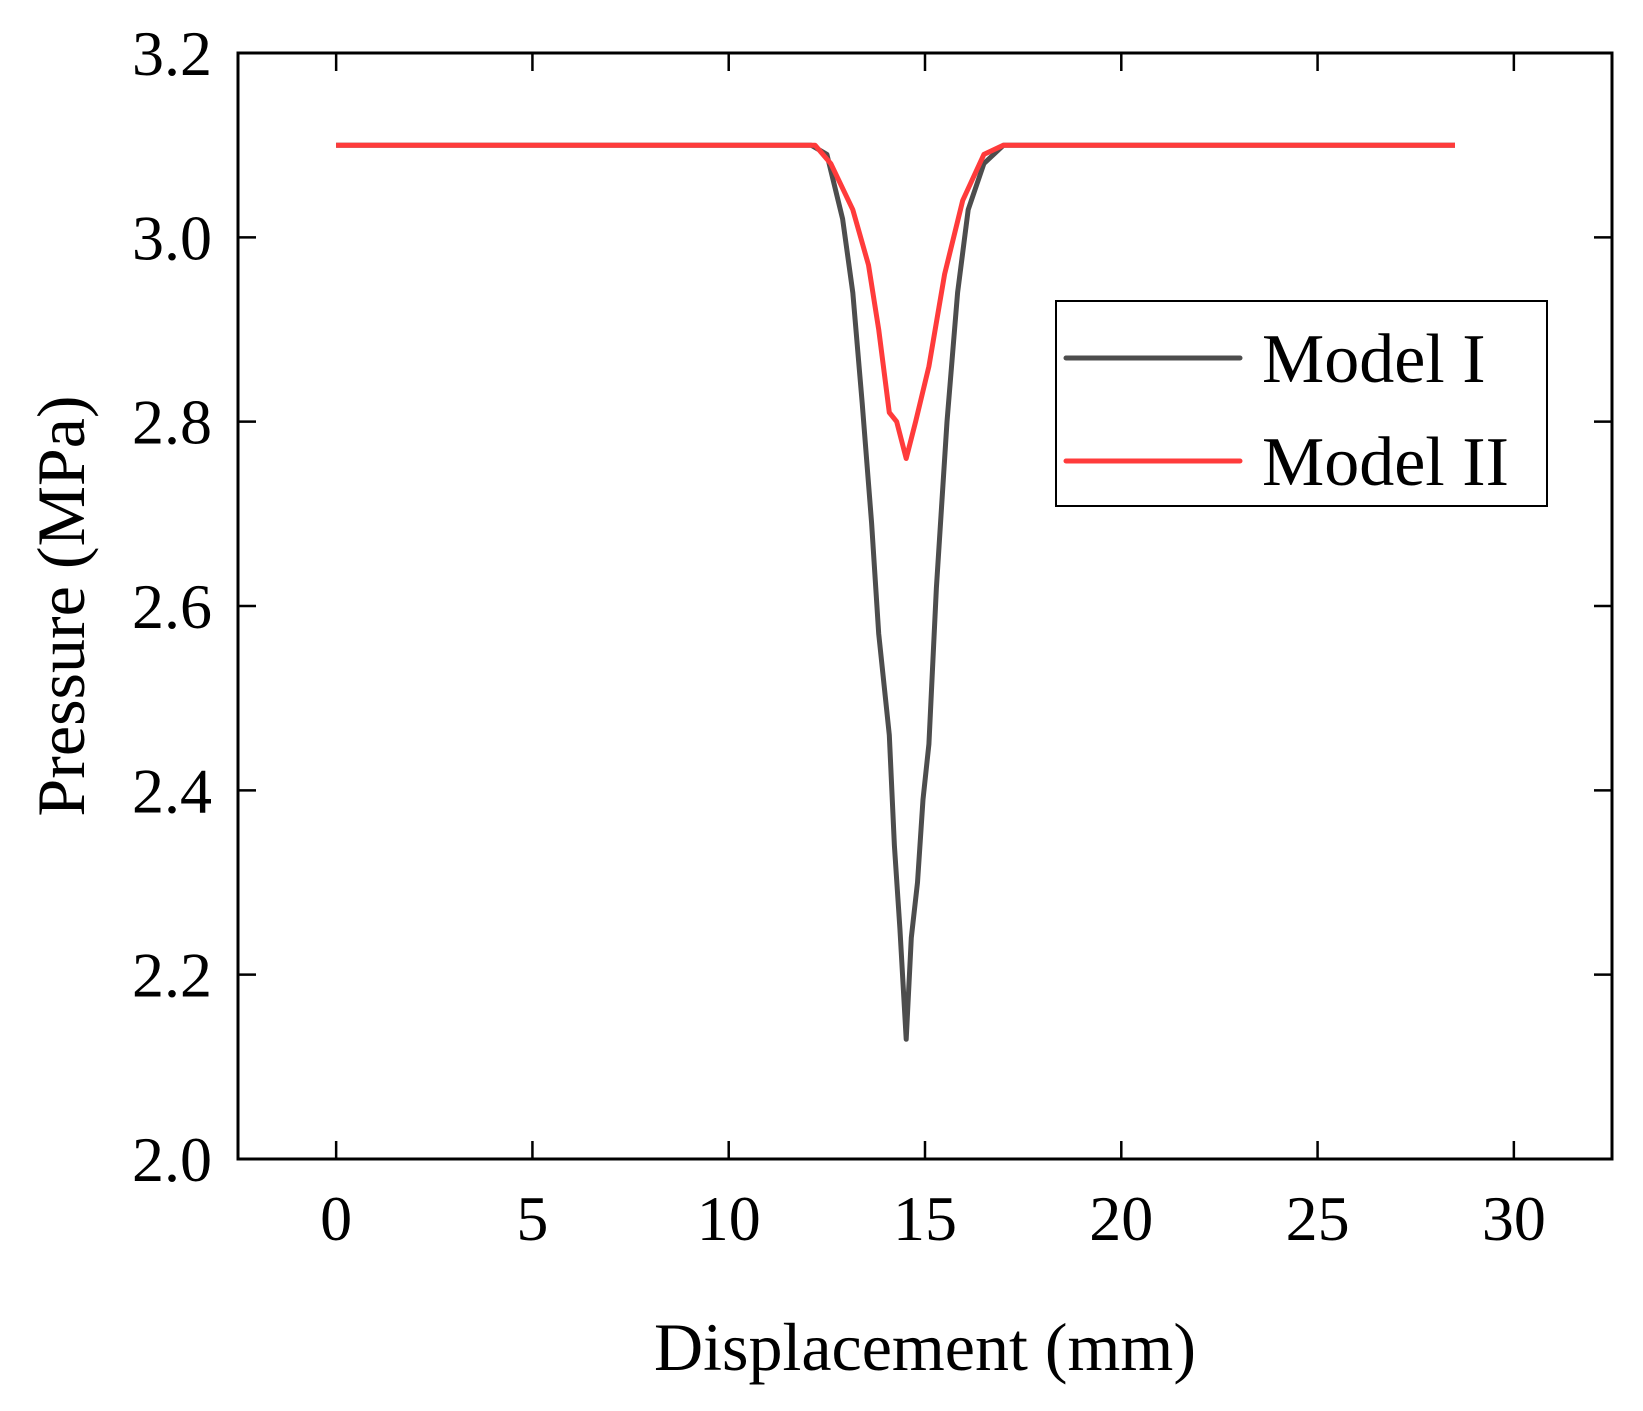 Image resolution: width=1643 pixels, height=1411 pixels. Describe the element at coordinates (1374, 359) in the screenshot. I see `legend-label-model-i: Model I` at that location.